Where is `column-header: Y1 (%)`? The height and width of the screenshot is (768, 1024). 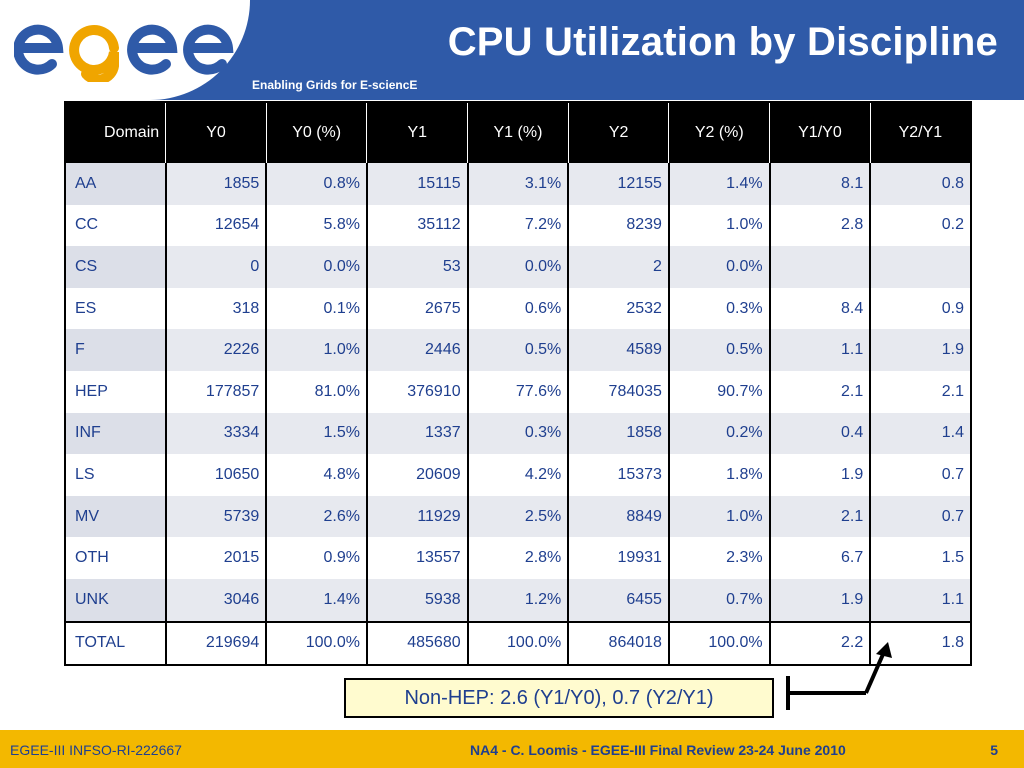 column-header: Y1 (%) is located at coordinates (518, 132).